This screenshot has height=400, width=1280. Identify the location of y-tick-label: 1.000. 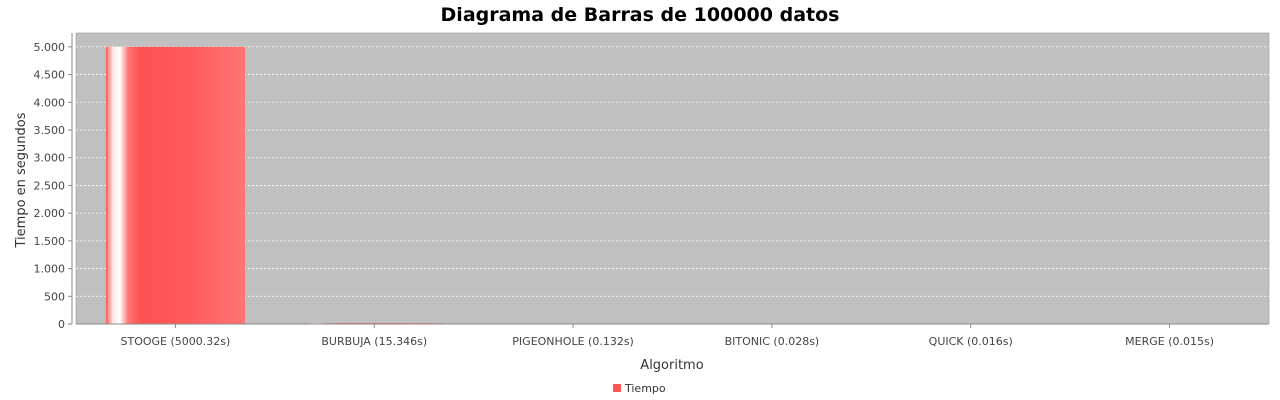
(50, 269).